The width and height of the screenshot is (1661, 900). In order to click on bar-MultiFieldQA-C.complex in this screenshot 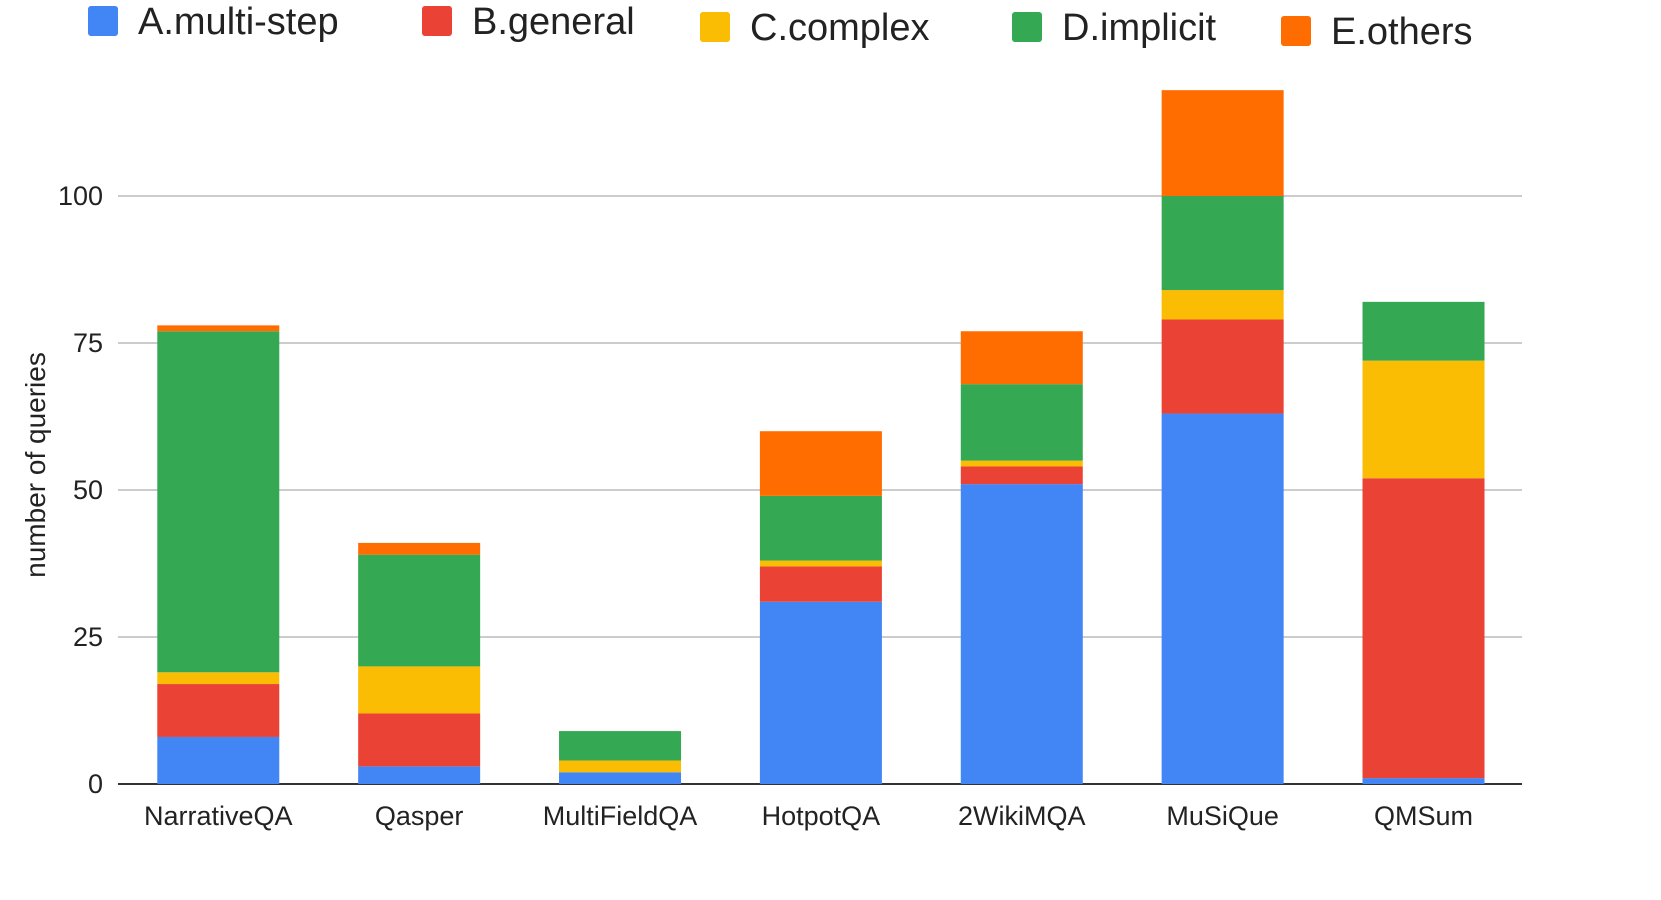, I will do `click(620, 766)`.